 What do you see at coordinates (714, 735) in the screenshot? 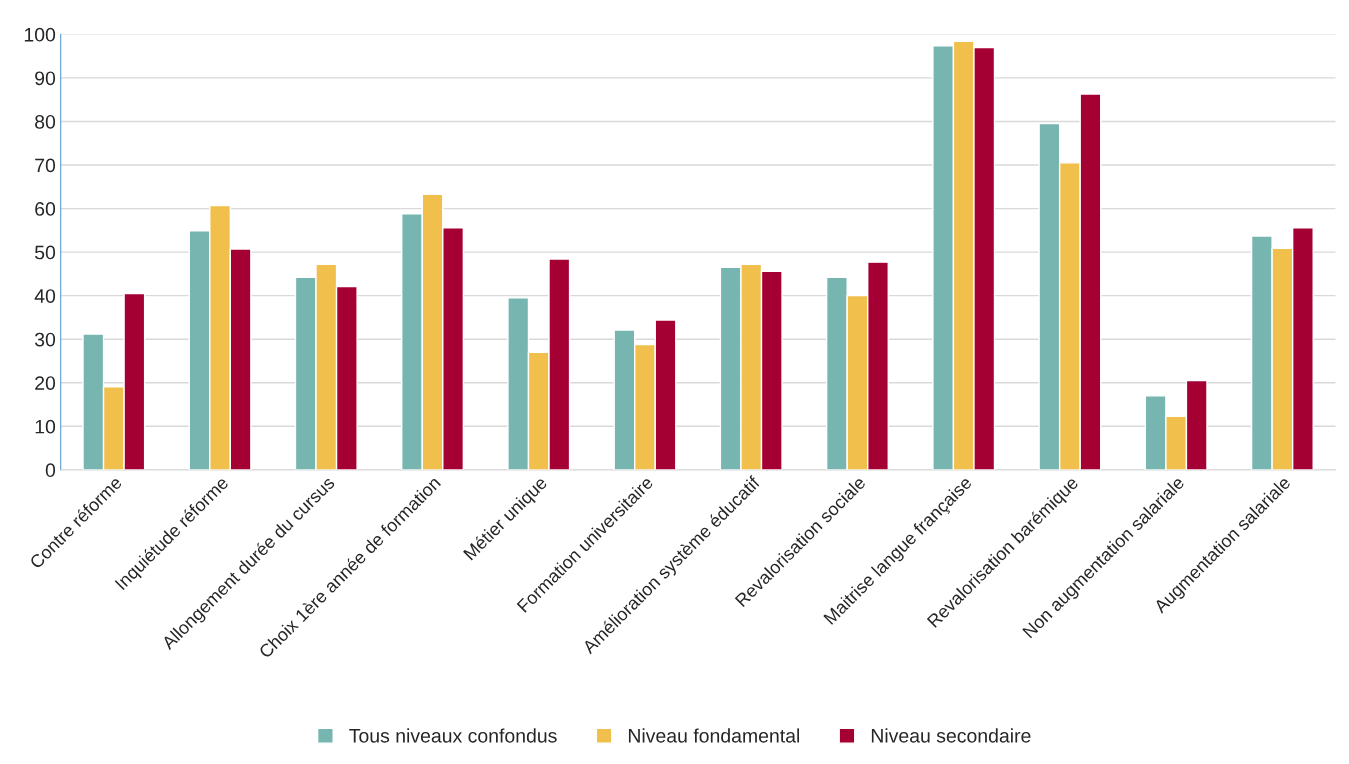
I see `legend-label: Niveau fondamental` at bounding box center [714, 735].